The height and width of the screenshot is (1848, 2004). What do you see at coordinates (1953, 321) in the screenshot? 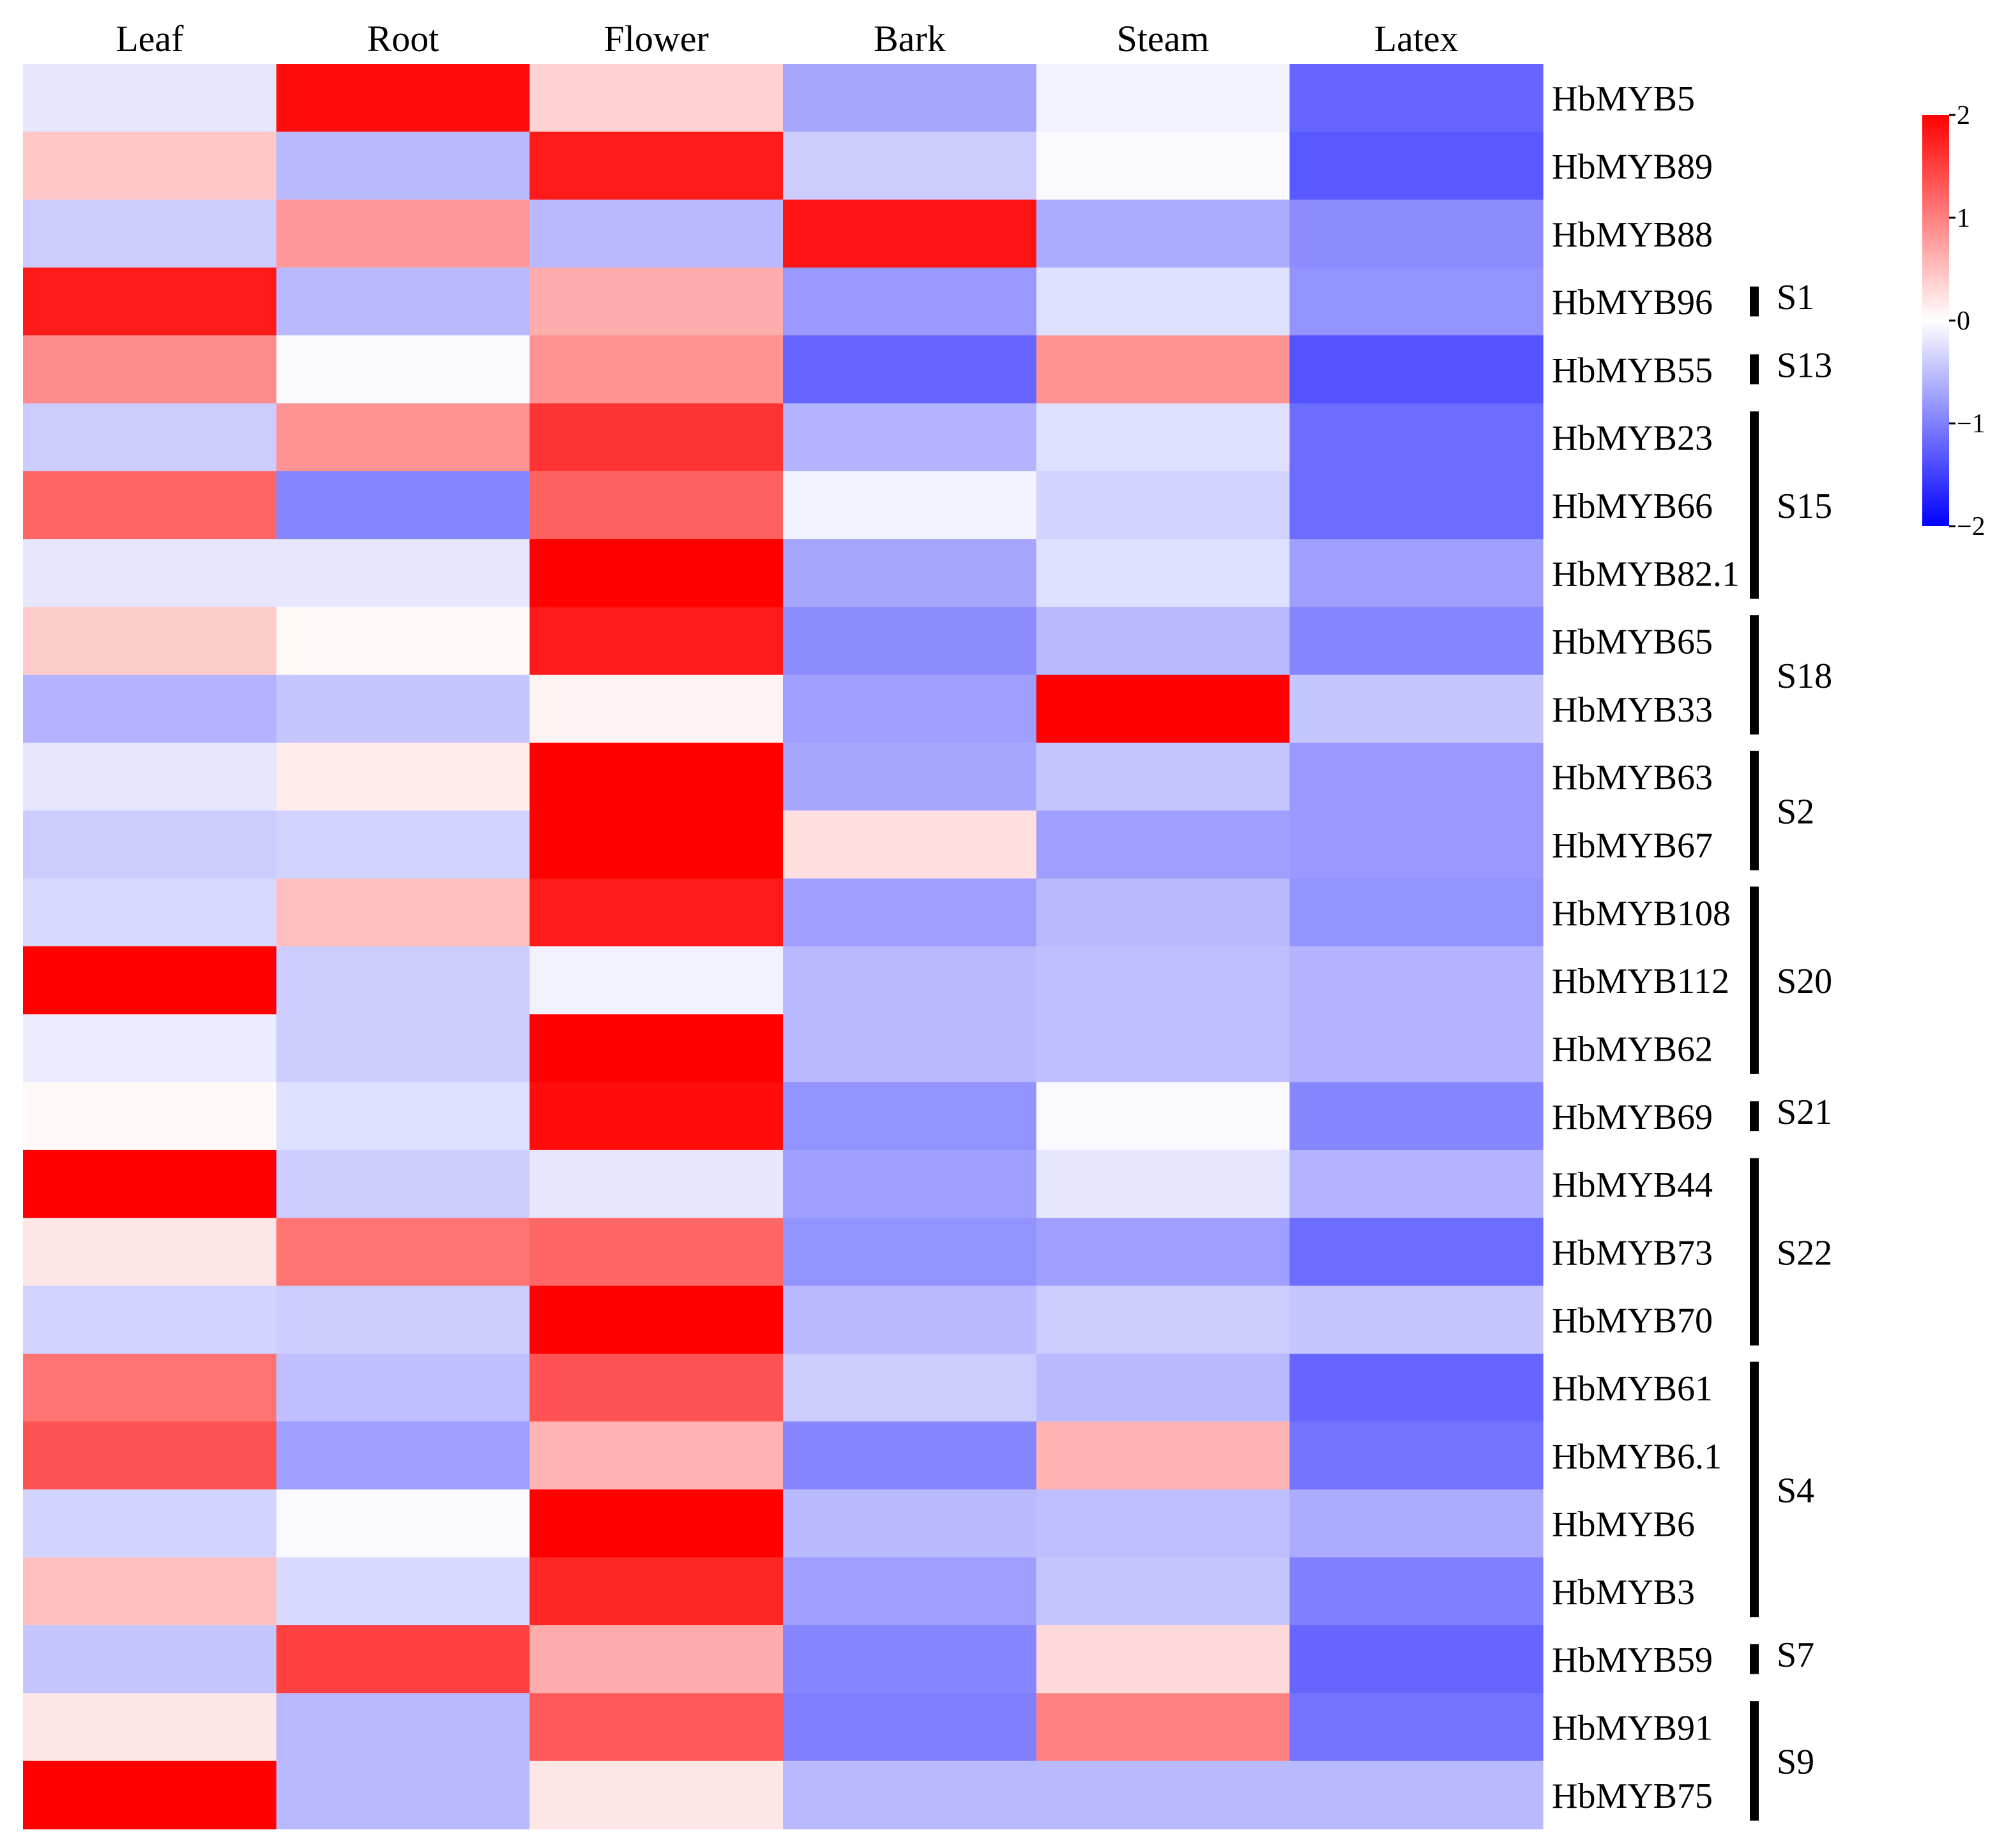
I see `color-legend: 2 1 0 −1 −2` at bounding box center [1953, 321].